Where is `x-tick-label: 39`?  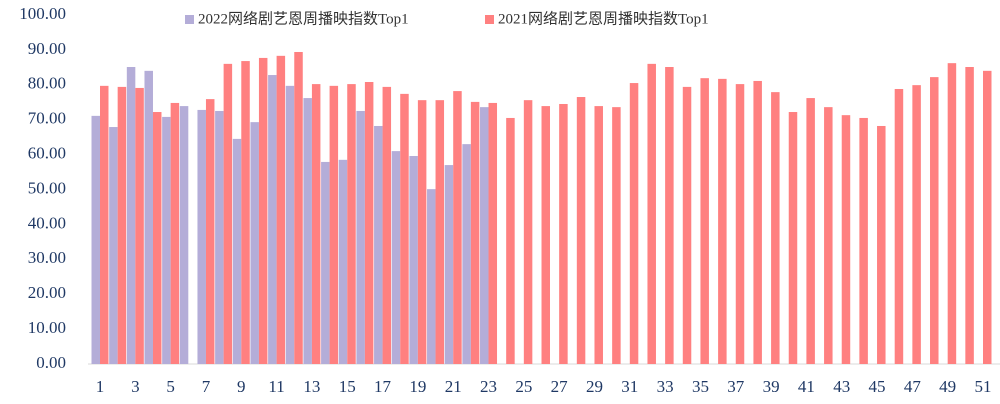
x-tick-label: 39 is located at coordinates (771, 386).